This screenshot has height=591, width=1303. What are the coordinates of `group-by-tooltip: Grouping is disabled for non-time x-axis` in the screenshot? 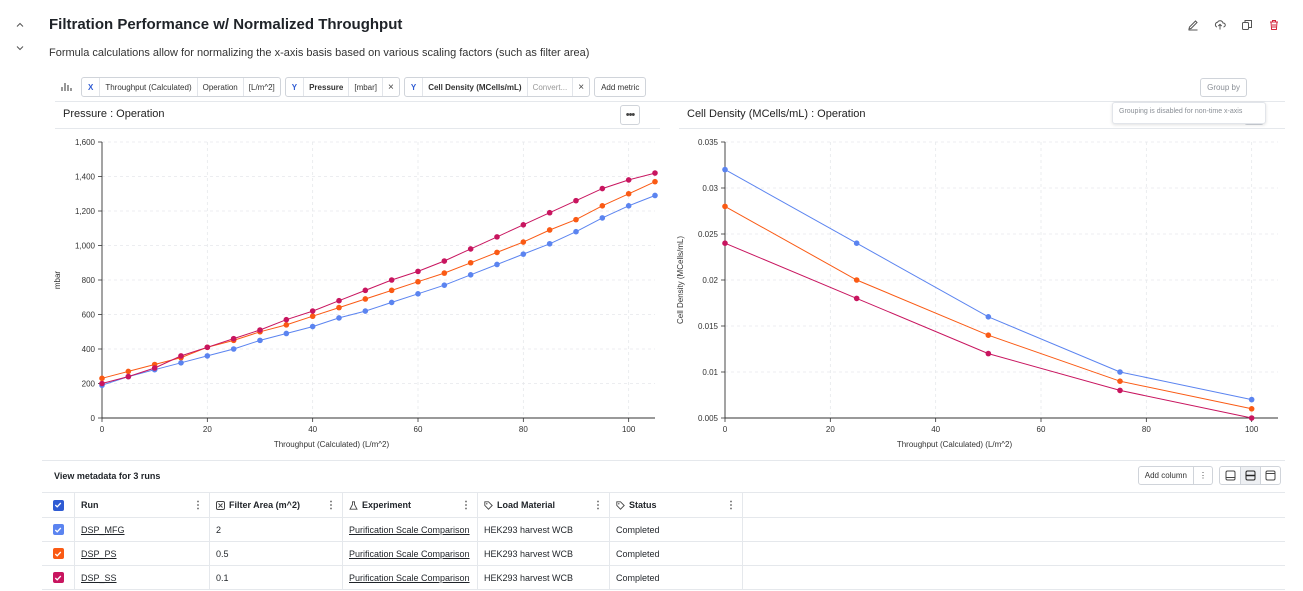 It's located at (1189, 113).